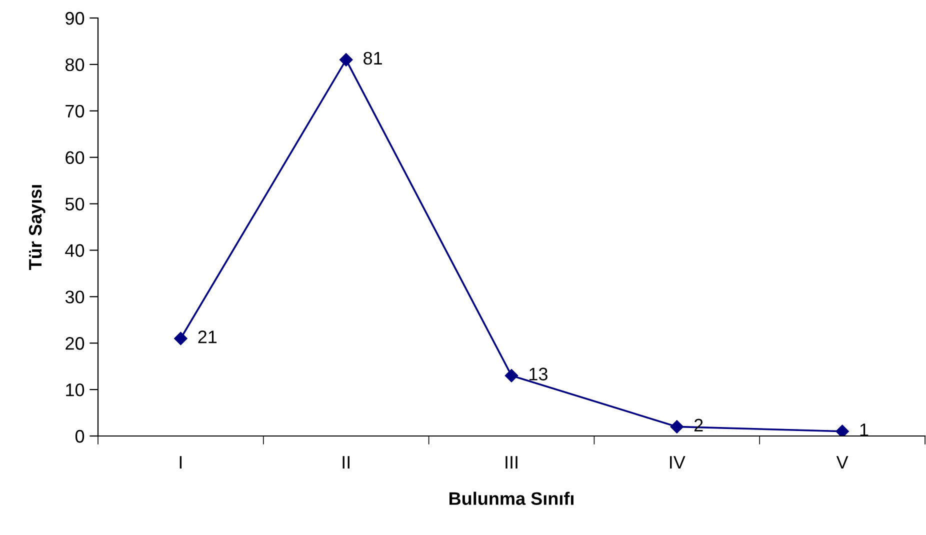  What do you see at coordinates (74, 204) in the screenshot?
I see `y-tick-label: 50` at bounding box center [74, 204].